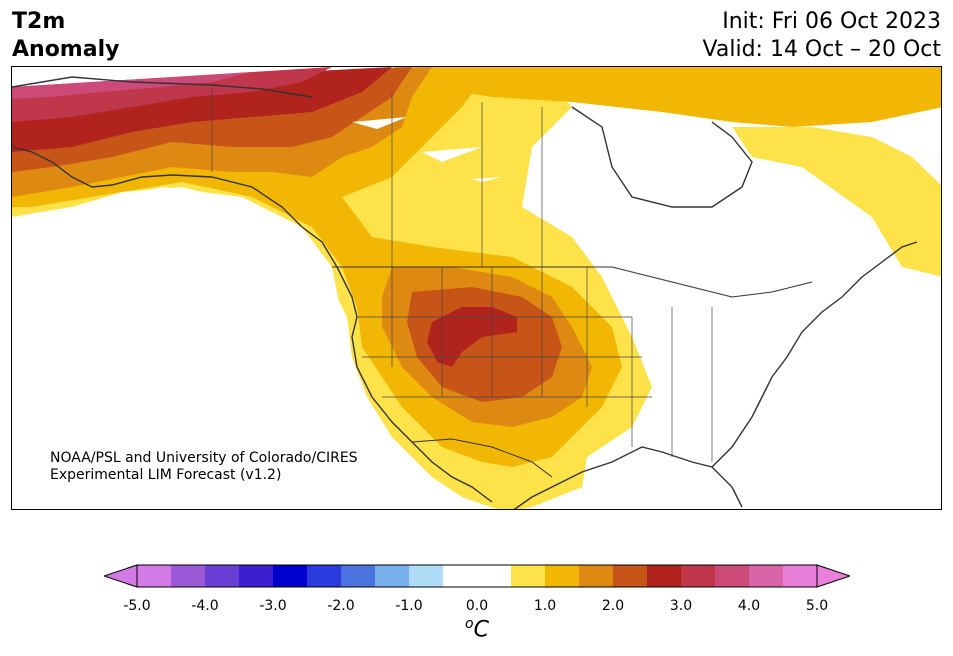 The height and width of the screenshot is (656, 953). Describe the element at coordinates (821, 49) in the screenshot. I see `valid-date: Valid: 14 Oct – 20 Oct` at that location.